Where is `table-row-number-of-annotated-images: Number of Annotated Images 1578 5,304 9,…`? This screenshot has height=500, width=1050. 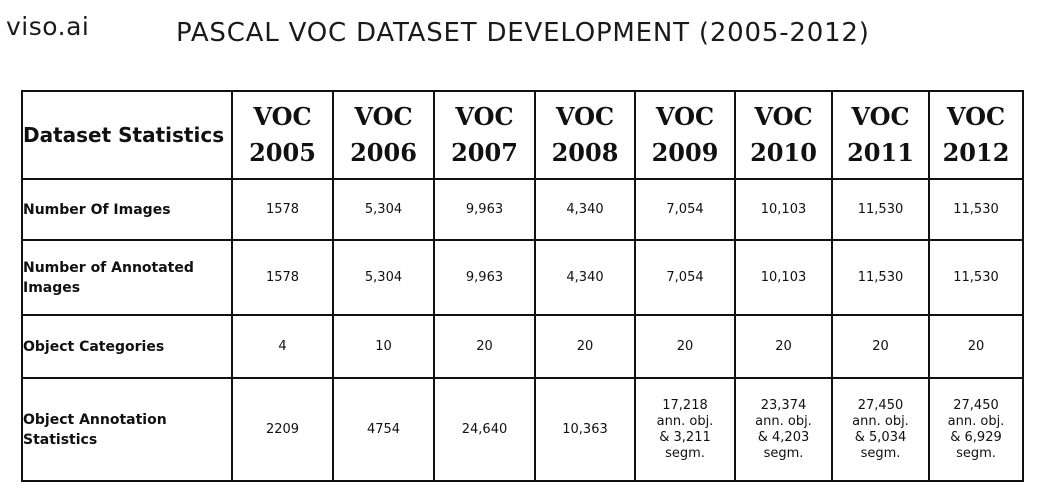
table-row-number-of-annotated-images: Number of Annotated Images 1578 5,304 9,… is located at coordinates (522, 277).